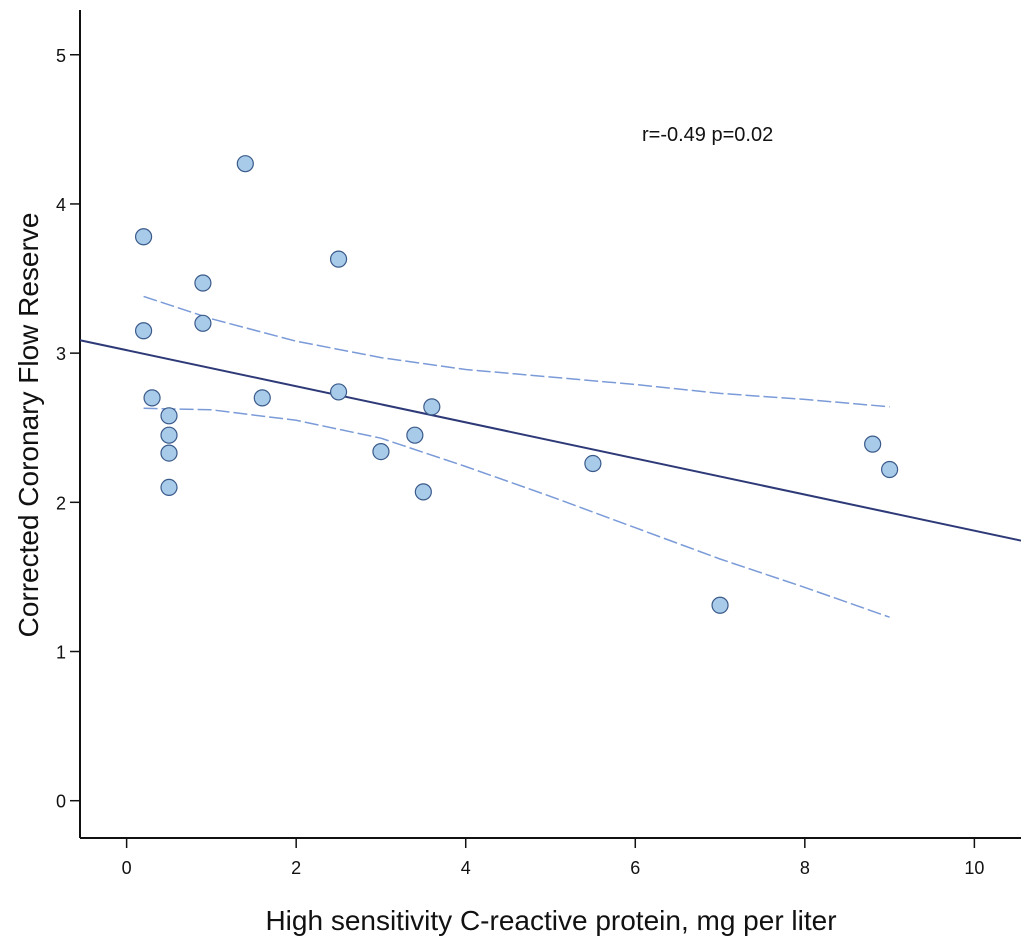 This screenshot has width=1021, height=943. What do you see at coordinates (296, 868) in the screenshot?
I see `x-tick-label: 2` at bounding box center [296, 868].